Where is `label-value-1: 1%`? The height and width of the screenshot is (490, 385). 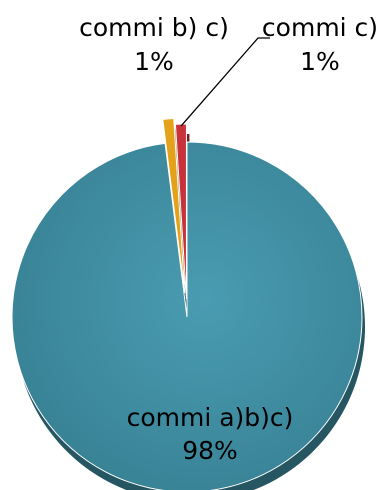 label-value-1: 1% is located at coordinates (154, 61).